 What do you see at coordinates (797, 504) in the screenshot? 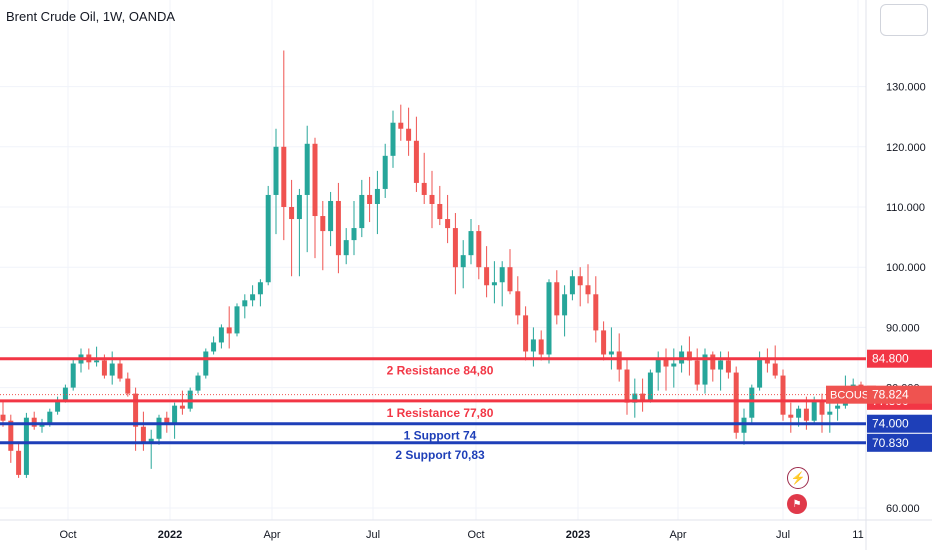
I see `us-flag-icon: ⚑` at bounding box center [797, 504].